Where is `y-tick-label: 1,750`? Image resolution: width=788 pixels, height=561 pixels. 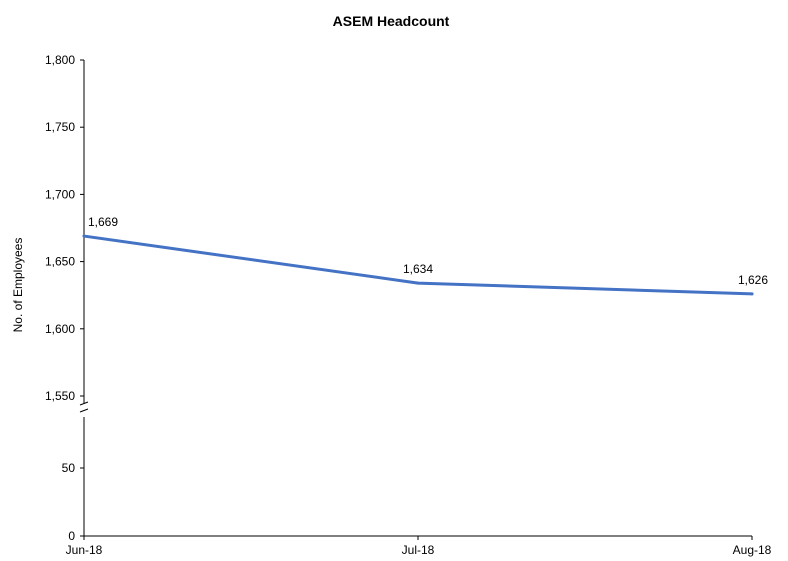
y-tick-label: 1,750 is located at coordinates (60, 127).